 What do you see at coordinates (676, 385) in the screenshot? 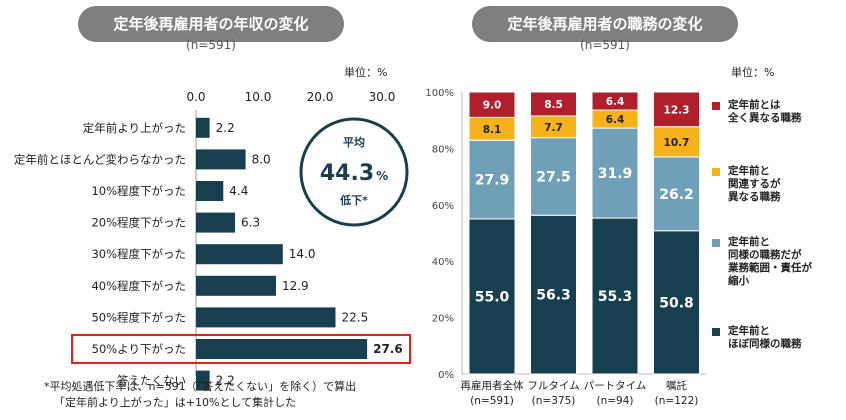
I see `category-label: 嘱託` at bounding box center [676, 385].